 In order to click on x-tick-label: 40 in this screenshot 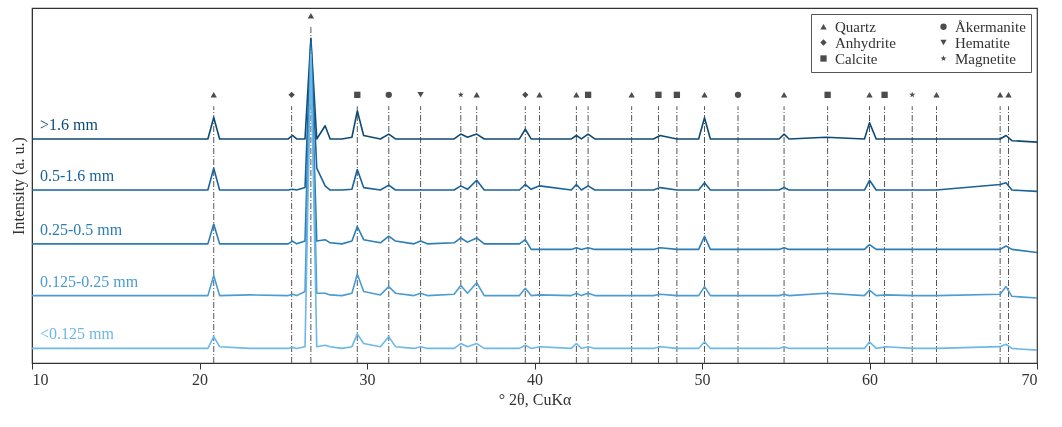, I will do `click(535, 379)`.